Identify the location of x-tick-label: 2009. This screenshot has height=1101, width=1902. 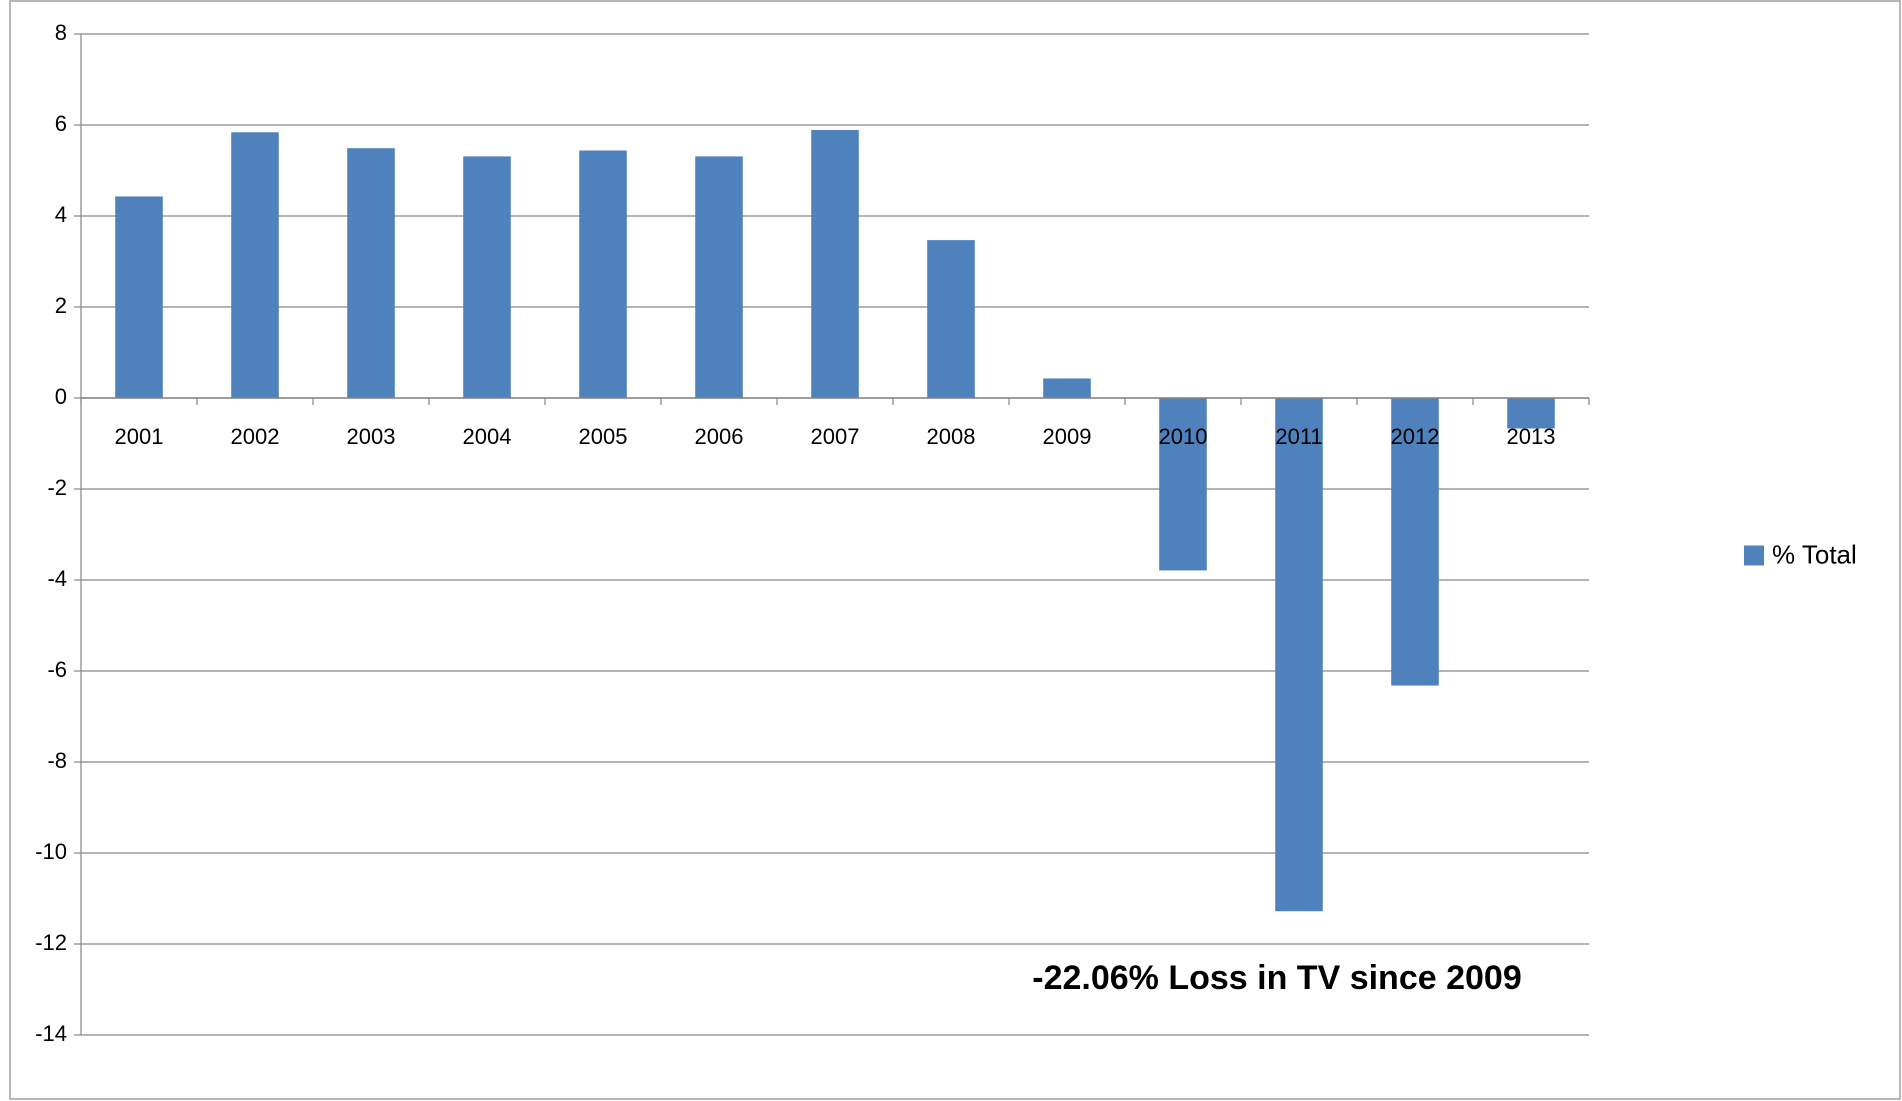
(1067, 436).